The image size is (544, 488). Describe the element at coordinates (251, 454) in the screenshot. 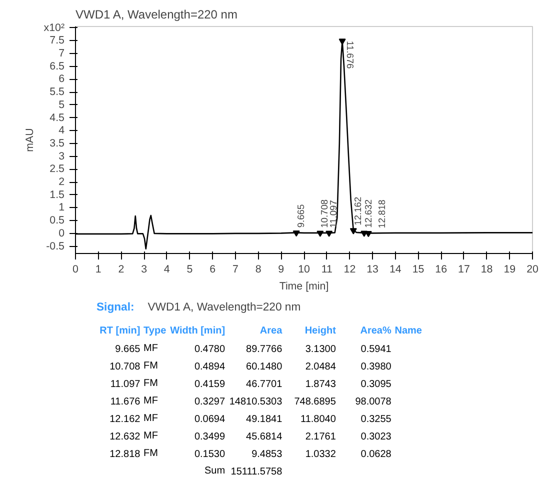

I see `text: 12.818 FM 0.1530 9.4853 1.0332 0.0628` at that location.